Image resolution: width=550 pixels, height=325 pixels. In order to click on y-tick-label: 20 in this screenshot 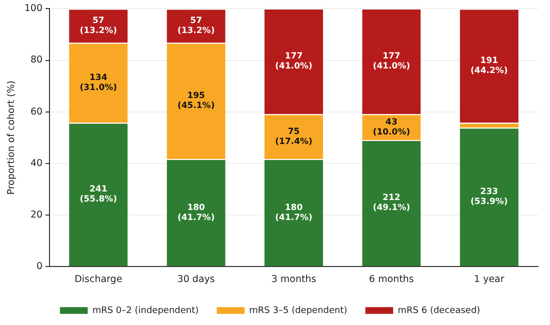, I will do `click(36, 214)`.